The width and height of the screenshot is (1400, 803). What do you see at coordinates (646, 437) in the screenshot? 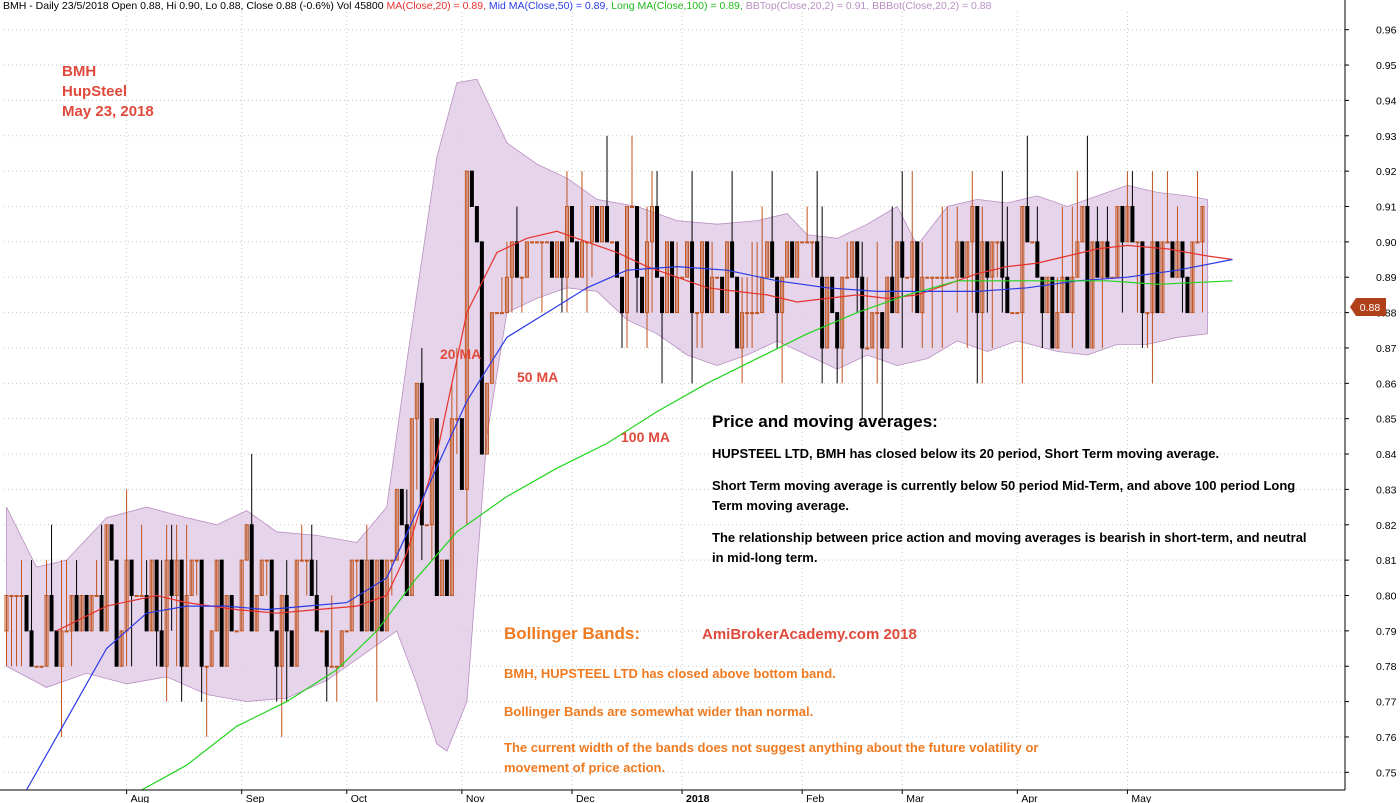
I see `ma100-label: 100 MA` at bounding box center [646, 437].